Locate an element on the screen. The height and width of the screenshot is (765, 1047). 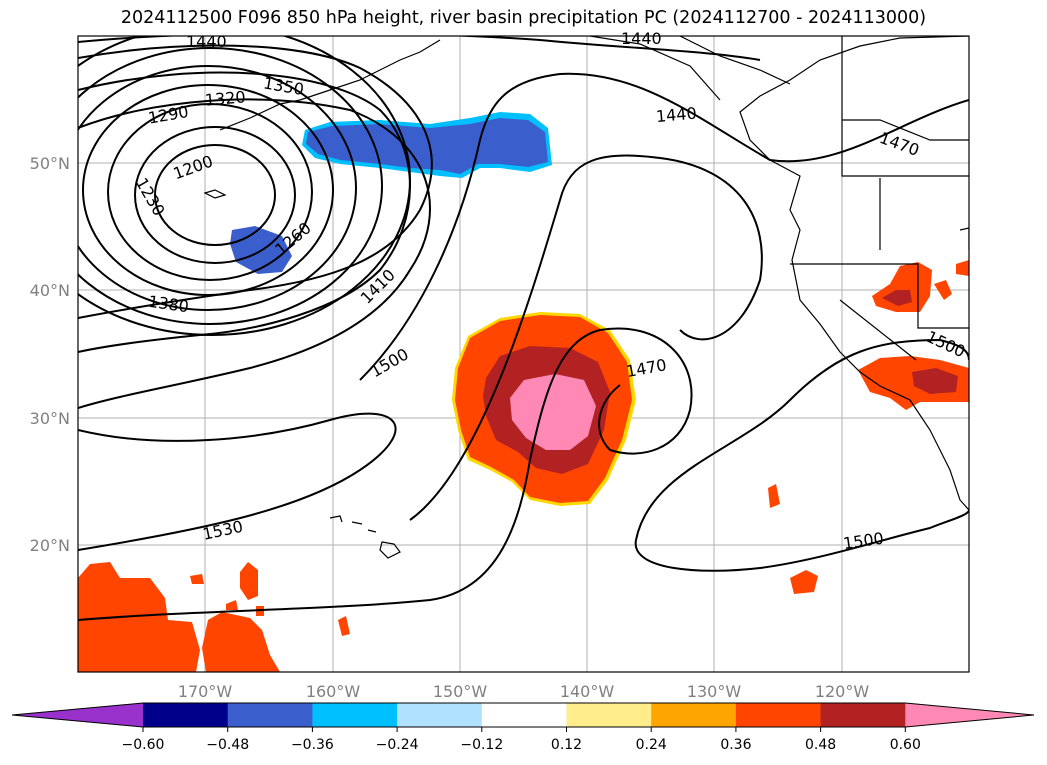
colorbar-tick-label: −0.48 is located at coordinates (227, 745).